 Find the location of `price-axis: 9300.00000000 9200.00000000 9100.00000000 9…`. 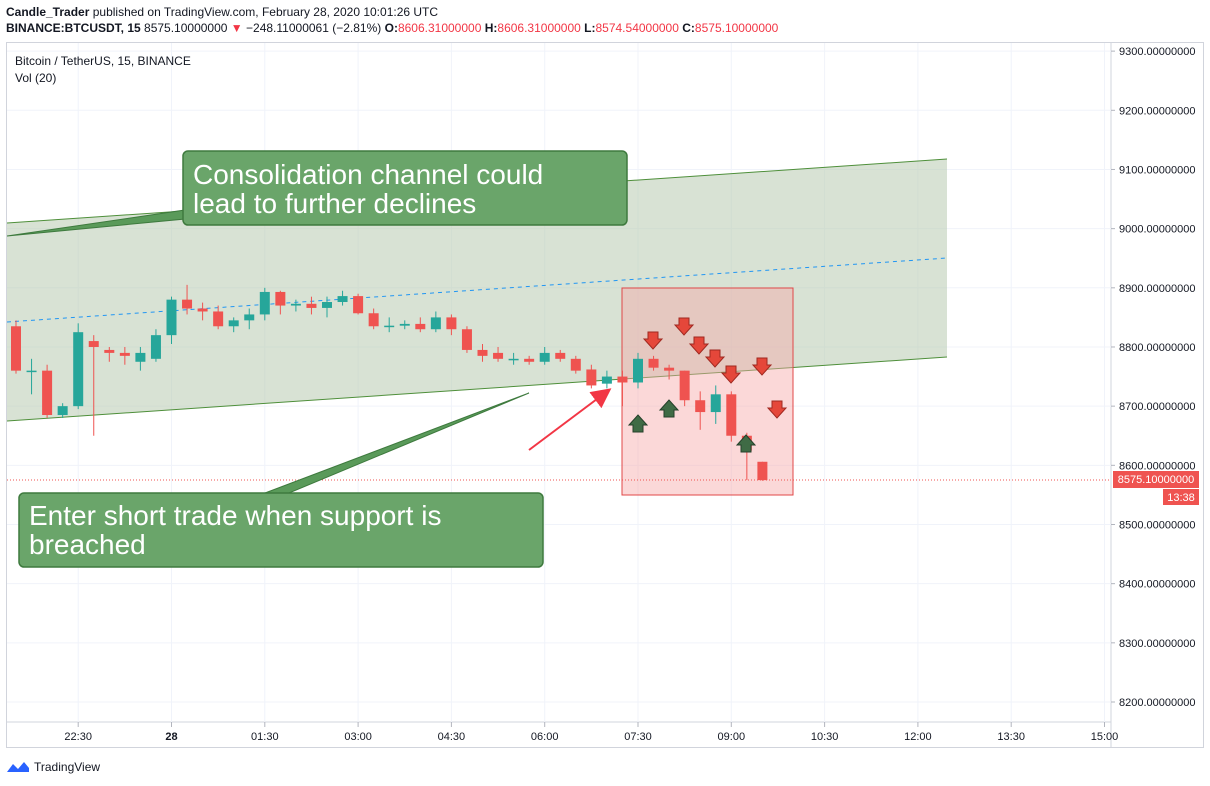

price-axis: 9300.00000000 9200.00000000 9100.00000000 9… is located at coordinates (1153, 377).